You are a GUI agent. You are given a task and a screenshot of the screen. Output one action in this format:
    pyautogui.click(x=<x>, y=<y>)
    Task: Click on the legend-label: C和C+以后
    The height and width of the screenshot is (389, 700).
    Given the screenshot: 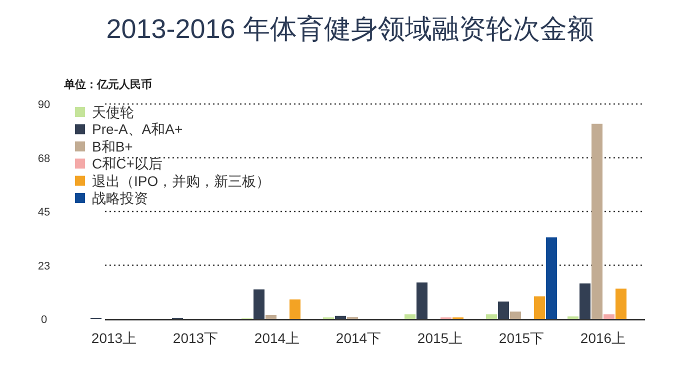 What is the action you would take?
    pyautogui.click(x=127, y=164)
    